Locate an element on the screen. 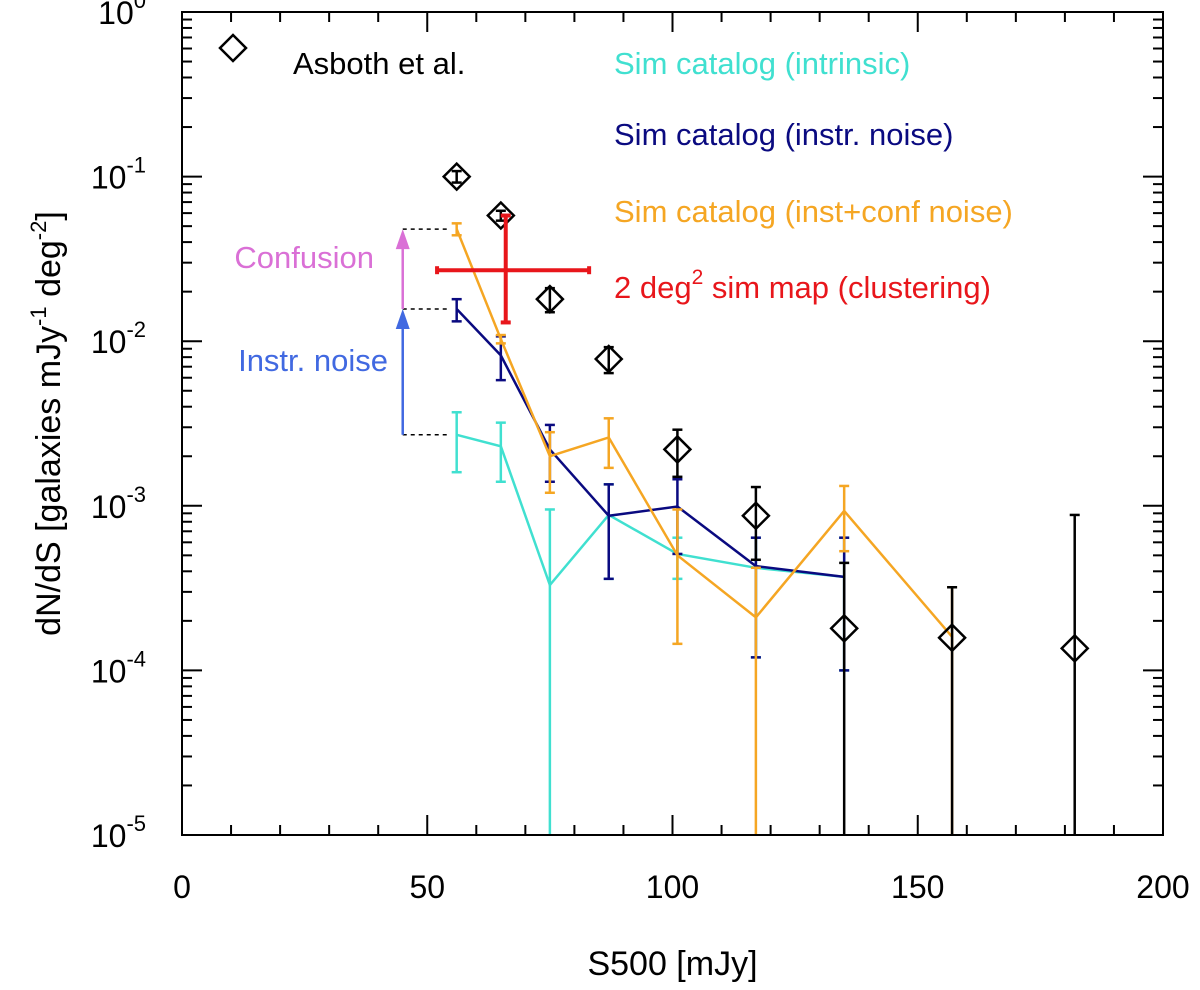  annotation-confusion: Confusion is located at coordinates (304, 257).